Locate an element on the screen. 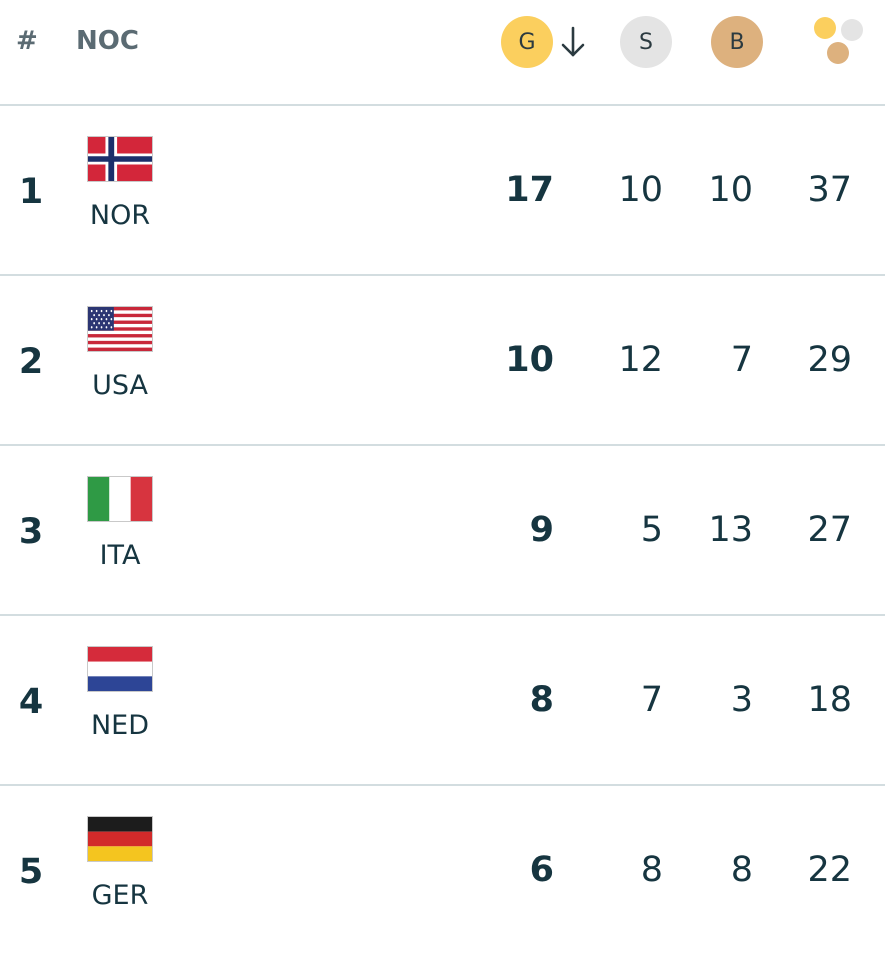  rank-value: 4 is located at coordinates (31, 702).